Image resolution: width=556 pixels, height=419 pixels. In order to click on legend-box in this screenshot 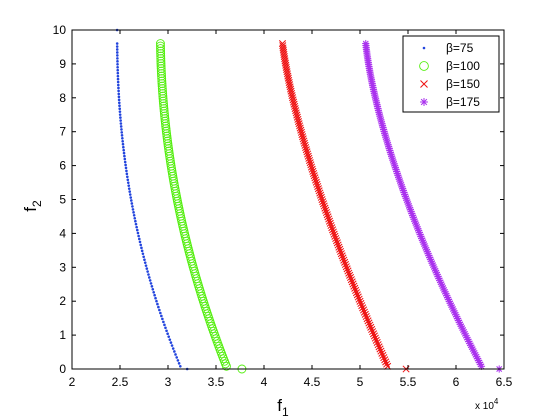, I will do `click(451, 74)`.